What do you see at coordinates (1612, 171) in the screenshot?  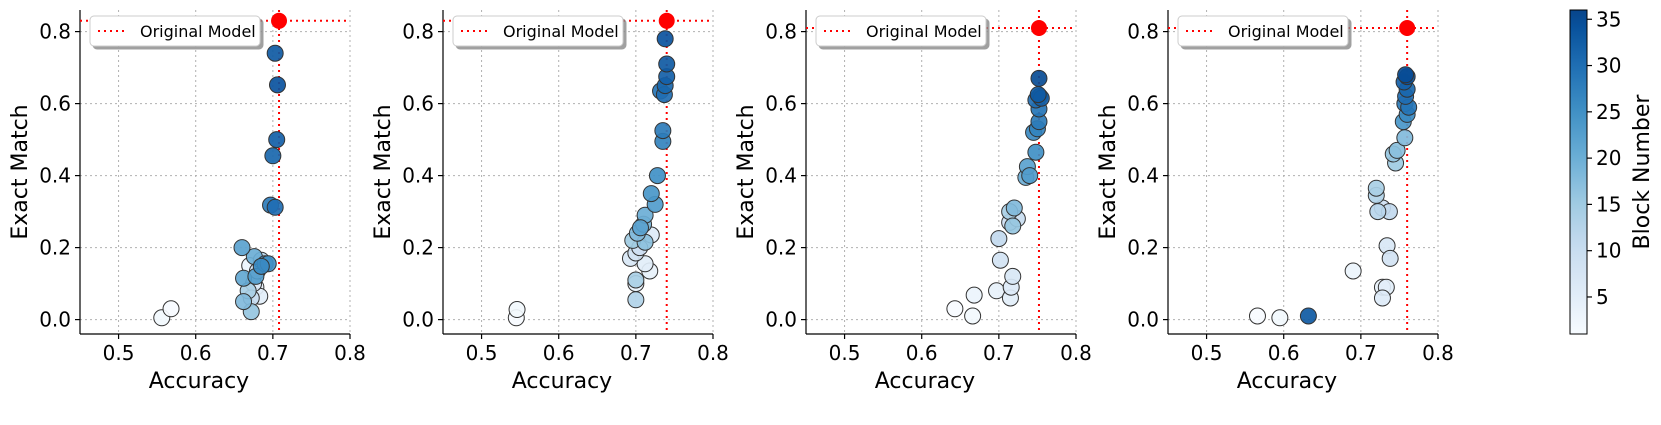 I see `colorbar: 5 10 15 20 25 30 35 Block Number` at bounding box center [1612, 171].